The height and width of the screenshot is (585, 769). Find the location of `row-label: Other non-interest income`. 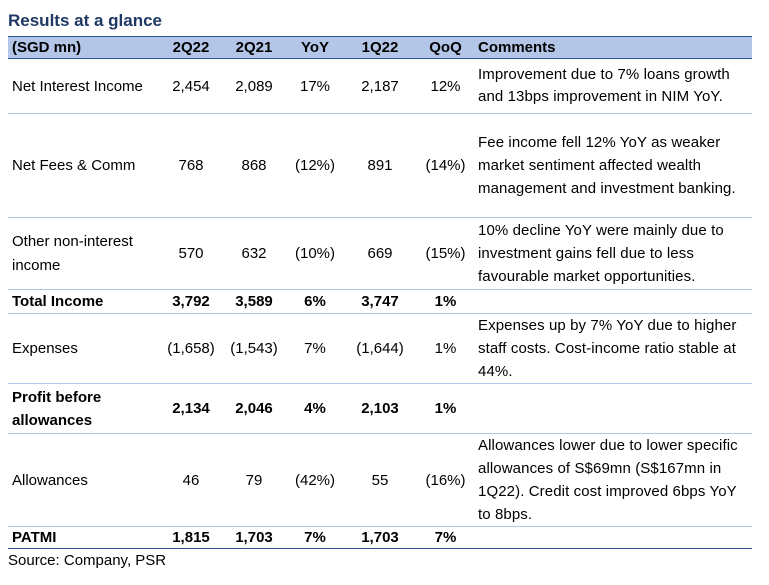

row-label: Other non-interest income is located at coordinates (84, 253).